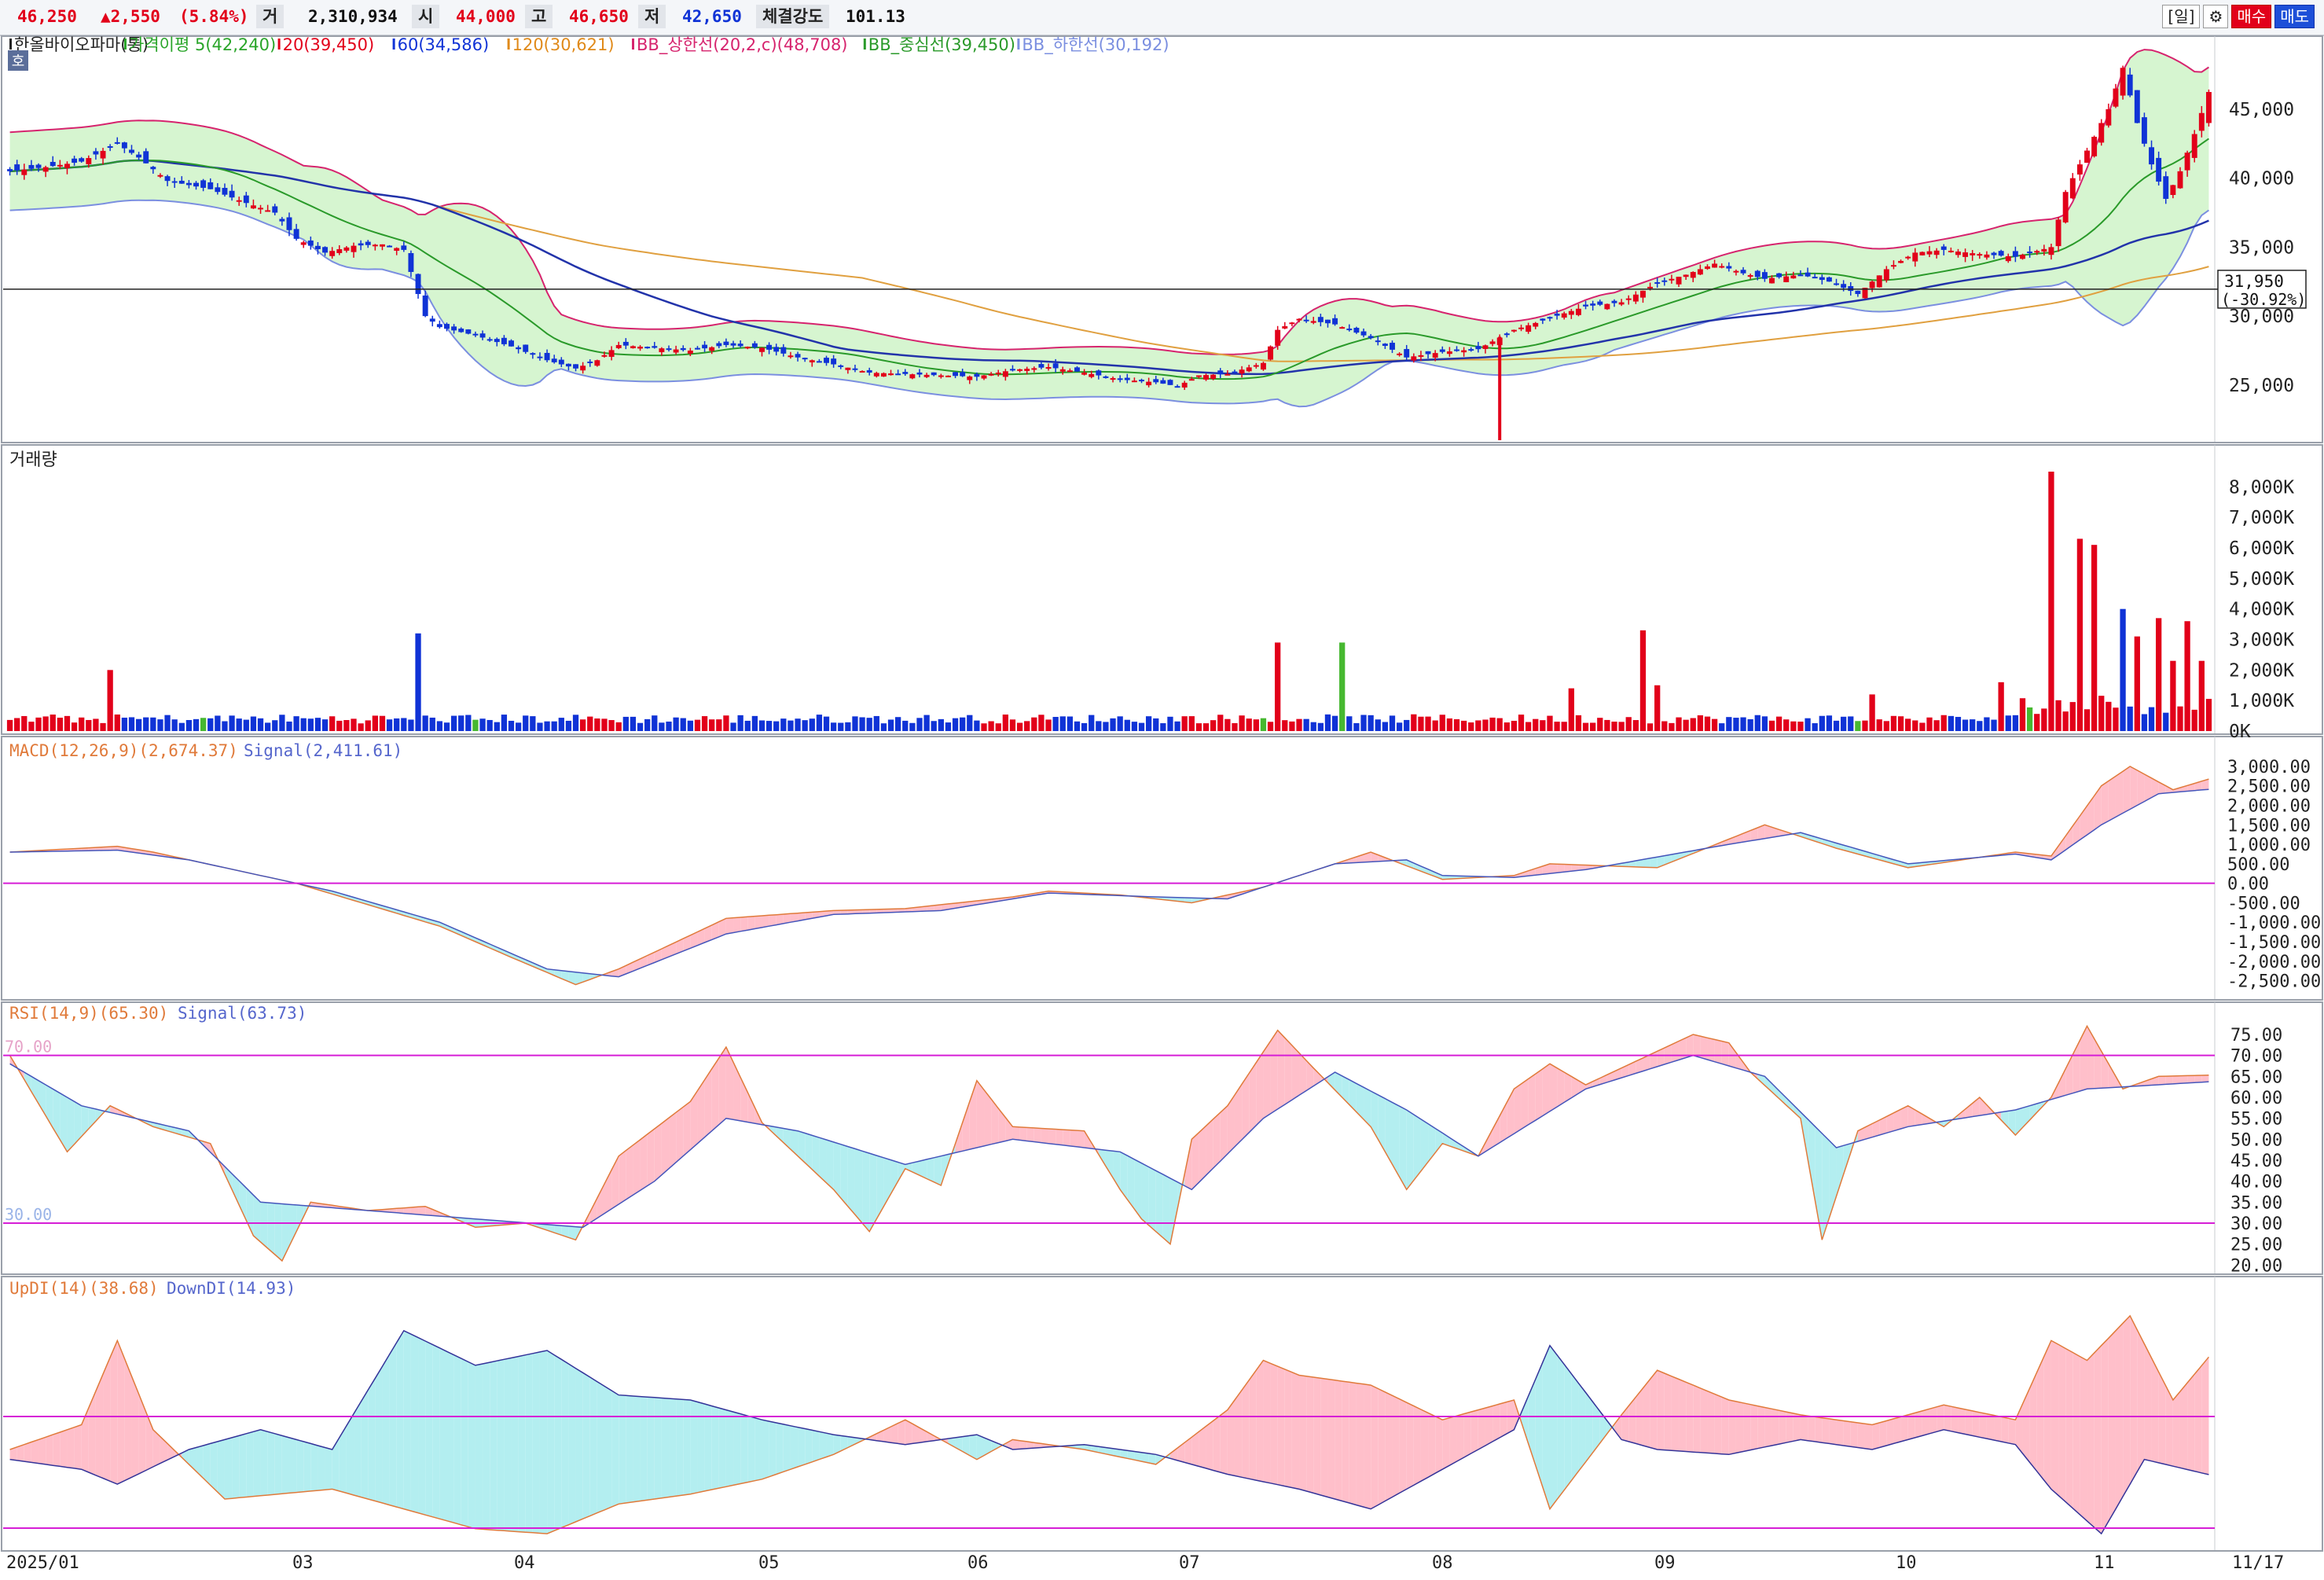 Image resolution: width=2324 pixels, height=1580 pixels. What do you see at coordinates (1109, 883) in the screenshot?
I see `macd-signal-line` at bounding box center [1109, 883].